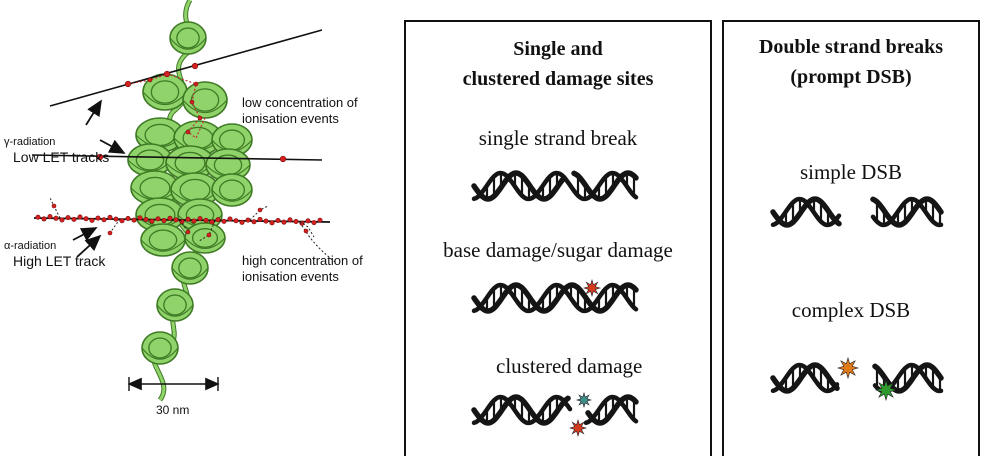  Describe the element at coordinates (851, 77) in the screenshot. I see `dsb-title-line-2: (prompt DSB)` at that location.